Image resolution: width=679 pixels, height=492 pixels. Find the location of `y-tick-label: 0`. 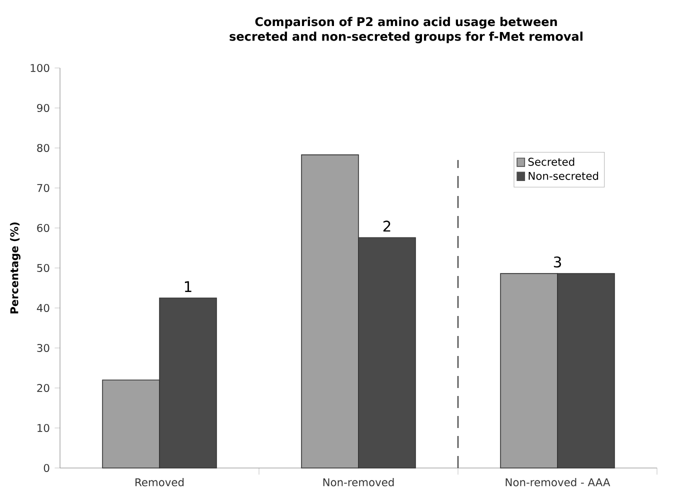

y-tick-label: 0 is located at coordinates (47, 468).